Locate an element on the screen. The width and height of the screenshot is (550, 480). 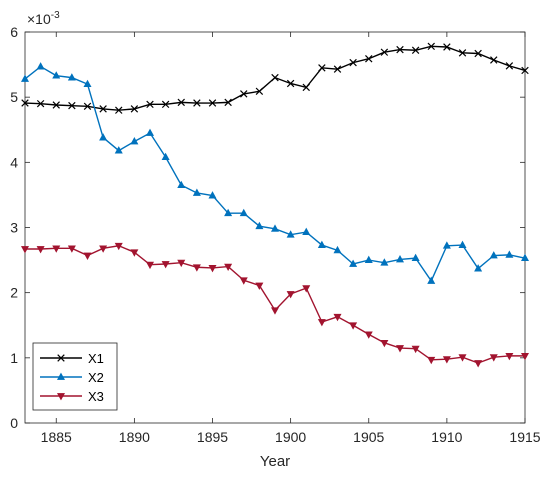
y-tick-label: 3 is located at coordinates (14, 228).